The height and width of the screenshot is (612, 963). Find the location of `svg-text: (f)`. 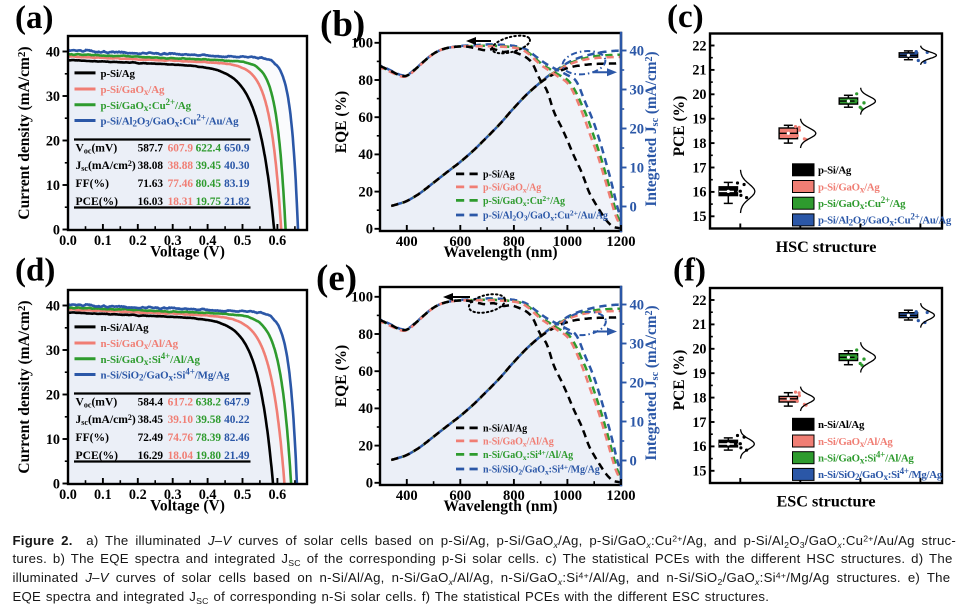

svg-text: (f) is located at coordinates (689, 271).